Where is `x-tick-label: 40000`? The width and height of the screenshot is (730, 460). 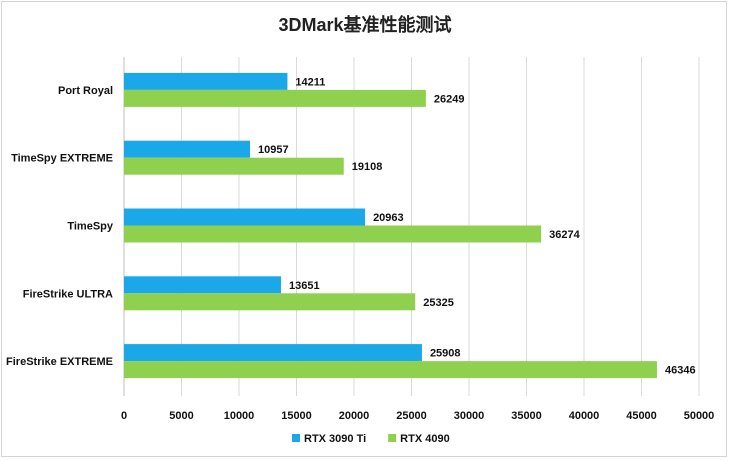 x-tick-label: 40000 is located at coordinates (584, 416).